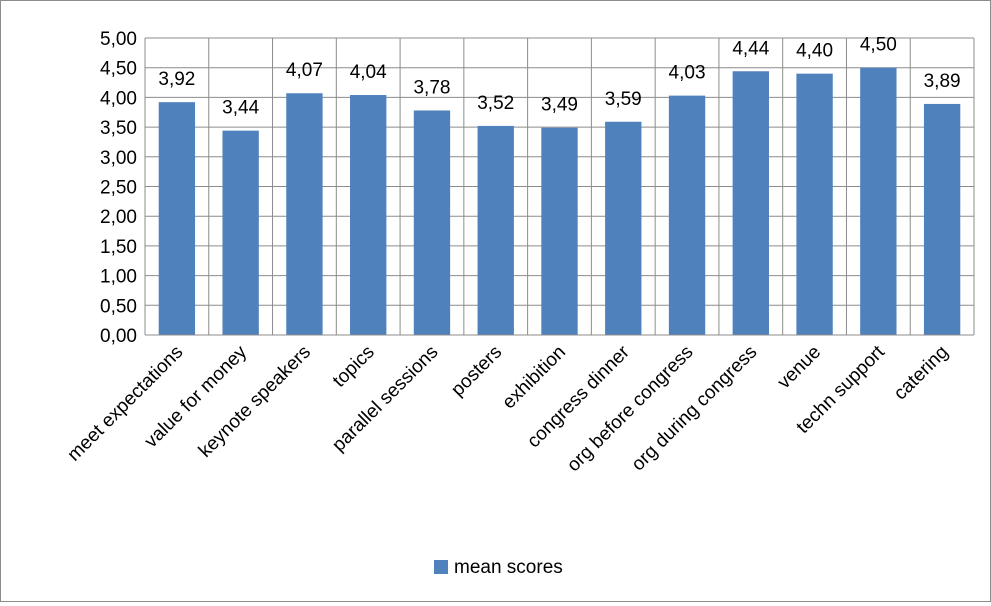 Image resolution: width=991 pixels, height=606 pixels. Describe the element at coordinates (687, 73) in the screenshot. I see `data-label: 4,03` at that location.